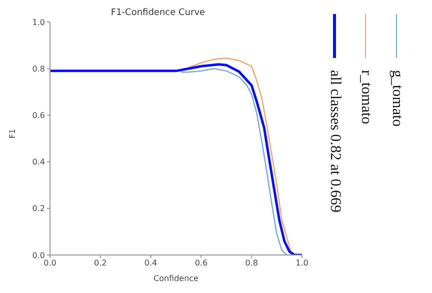  Describe the element at coordinates (50, 263) in the screenshot. I see `x-tick-label: 0.0` at that location.